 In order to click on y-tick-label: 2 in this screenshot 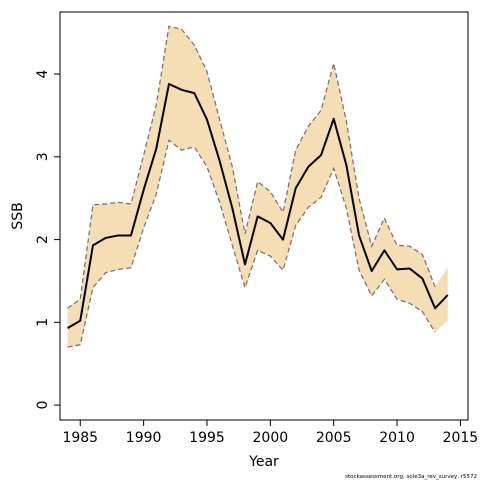, I will do `click(43, 239)`.